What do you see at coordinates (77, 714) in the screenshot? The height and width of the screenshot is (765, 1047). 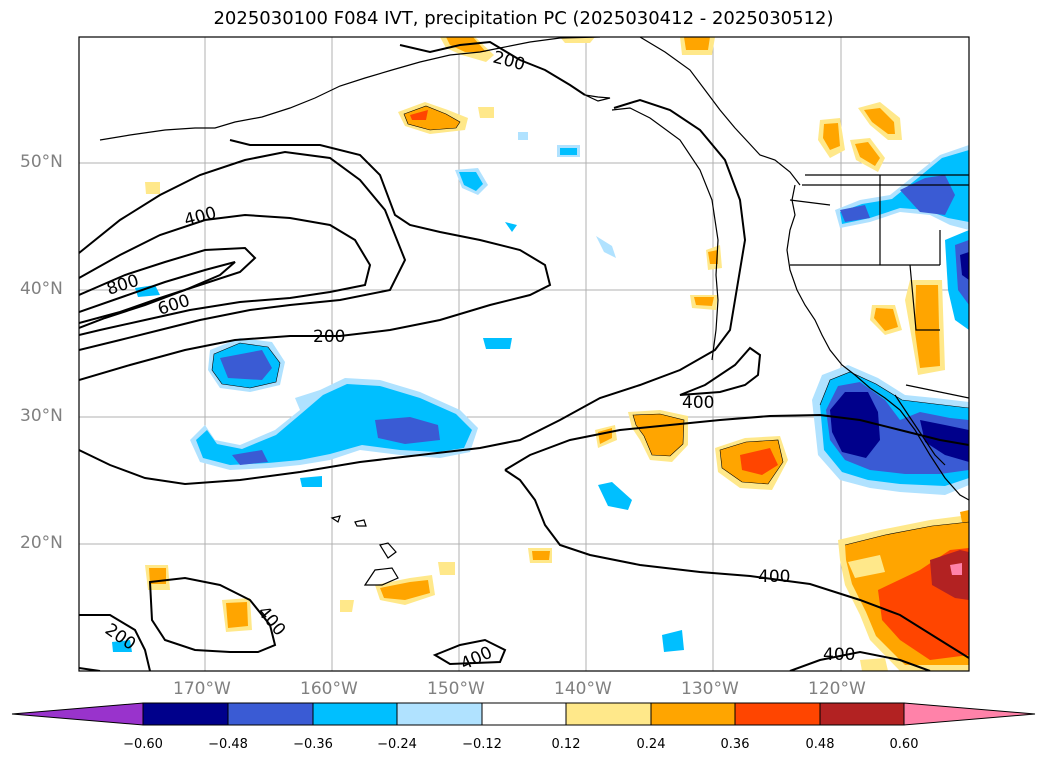 I see `colorbar-extend-min` at bounding box center [77, 714].